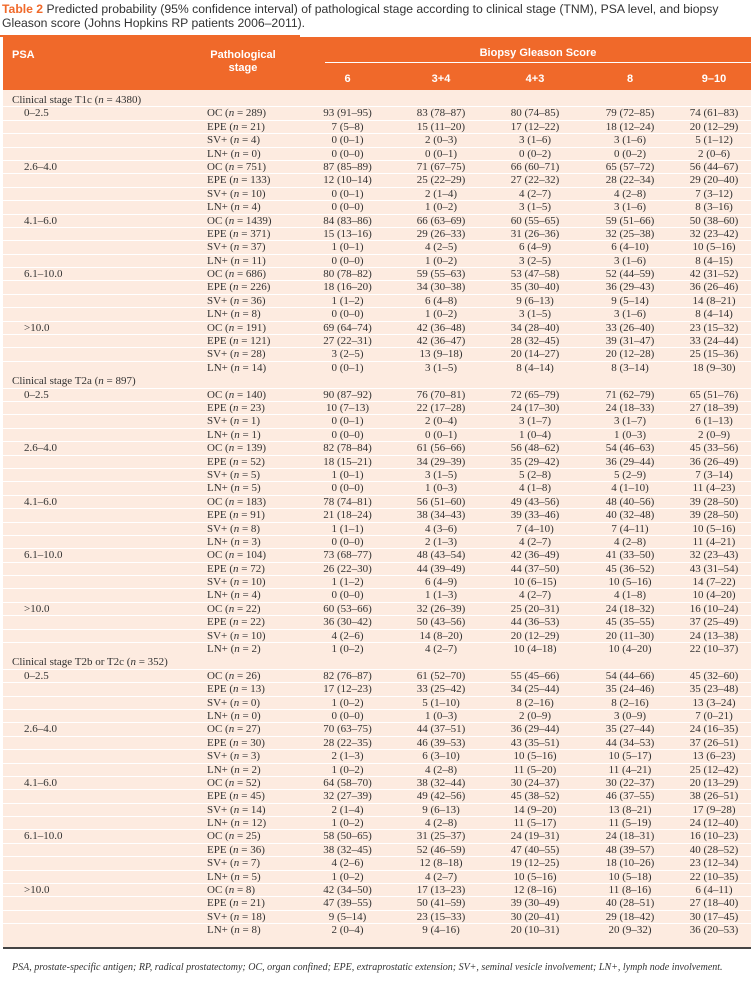  What do you see at coordinates (40, 729) in the screenshot?
I see `psa-range: 2.6–4.0` at bounding box center [40, 729].